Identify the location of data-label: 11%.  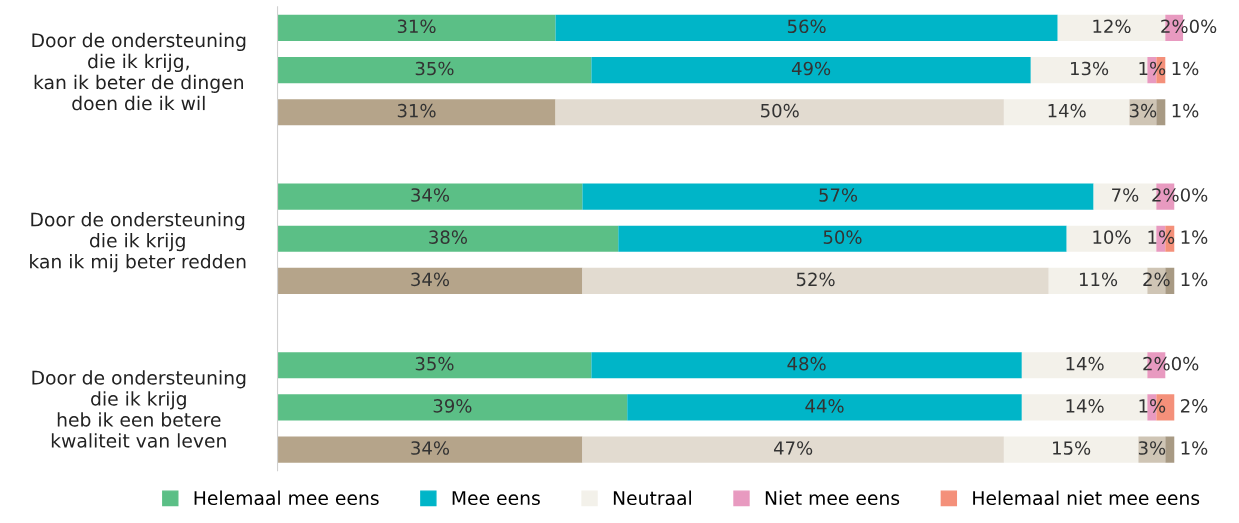
(1098, 279).